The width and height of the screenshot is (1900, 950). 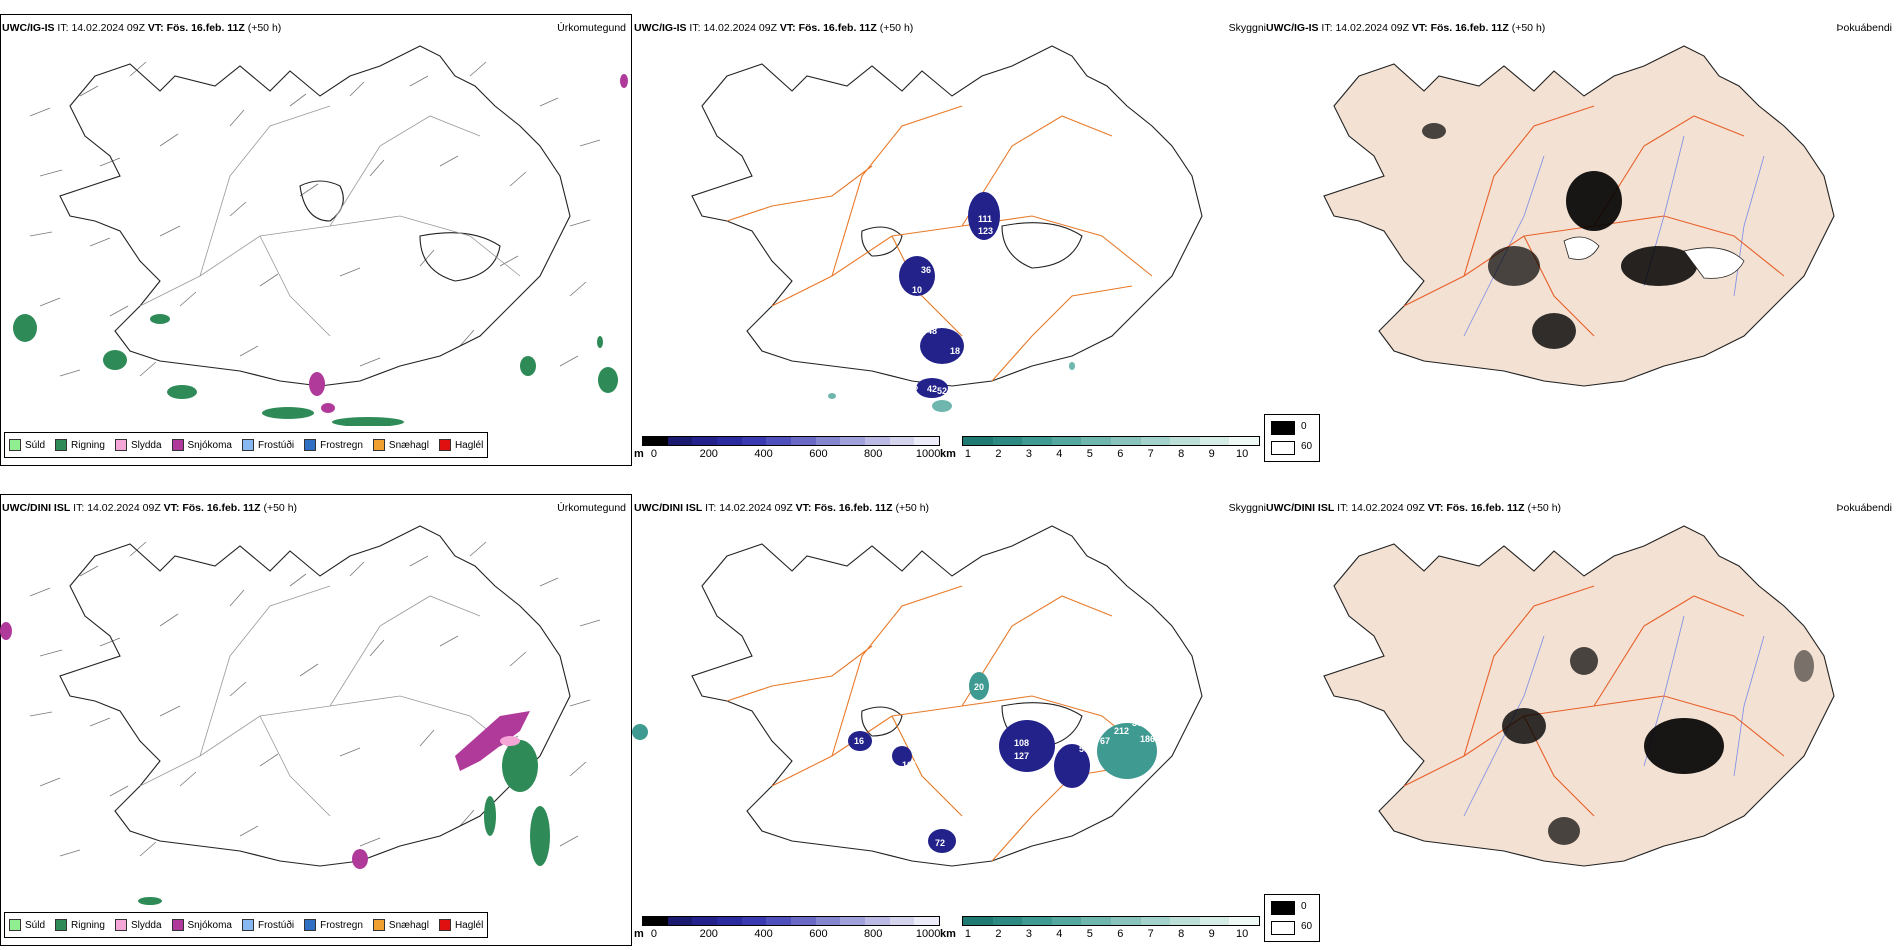 I want to click on scale-tick-label: 7, so click(x=1150, y=934).